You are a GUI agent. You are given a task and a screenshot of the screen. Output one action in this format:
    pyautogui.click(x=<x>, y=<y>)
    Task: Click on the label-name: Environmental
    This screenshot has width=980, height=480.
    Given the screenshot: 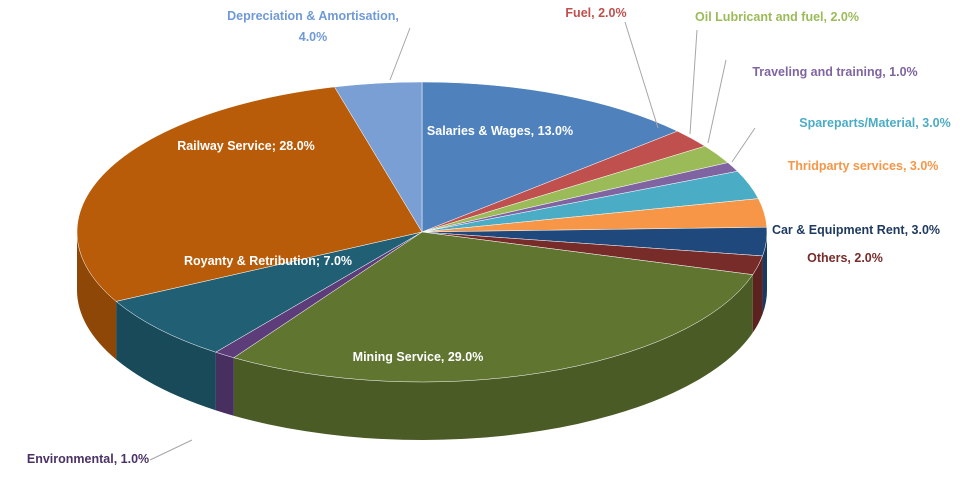 What is the action you would take?
    pyautogui.click(x=70, y=459)
    